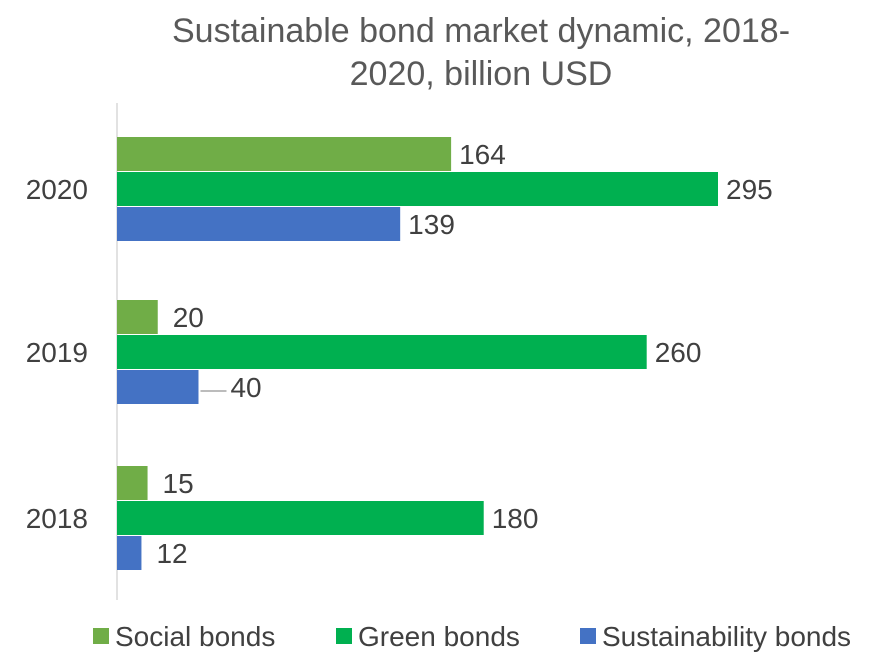  Describe the element at coordinates (300, 518) in the screenshot. I see `bar-green-bonds-2018` at that location.